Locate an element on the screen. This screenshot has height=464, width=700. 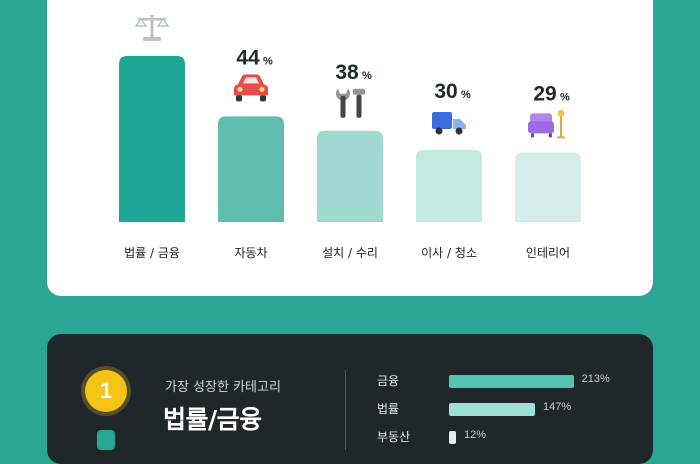
growth-label: 법률 is located at coordinates (388, 409).